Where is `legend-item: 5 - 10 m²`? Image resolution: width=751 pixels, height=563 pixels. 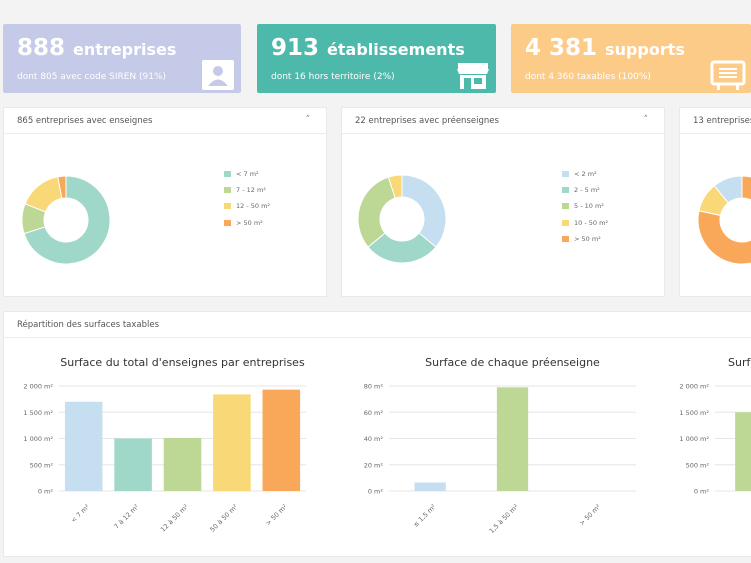
legend-item: 5 - 10 m² is located at coordinates (585, 206).